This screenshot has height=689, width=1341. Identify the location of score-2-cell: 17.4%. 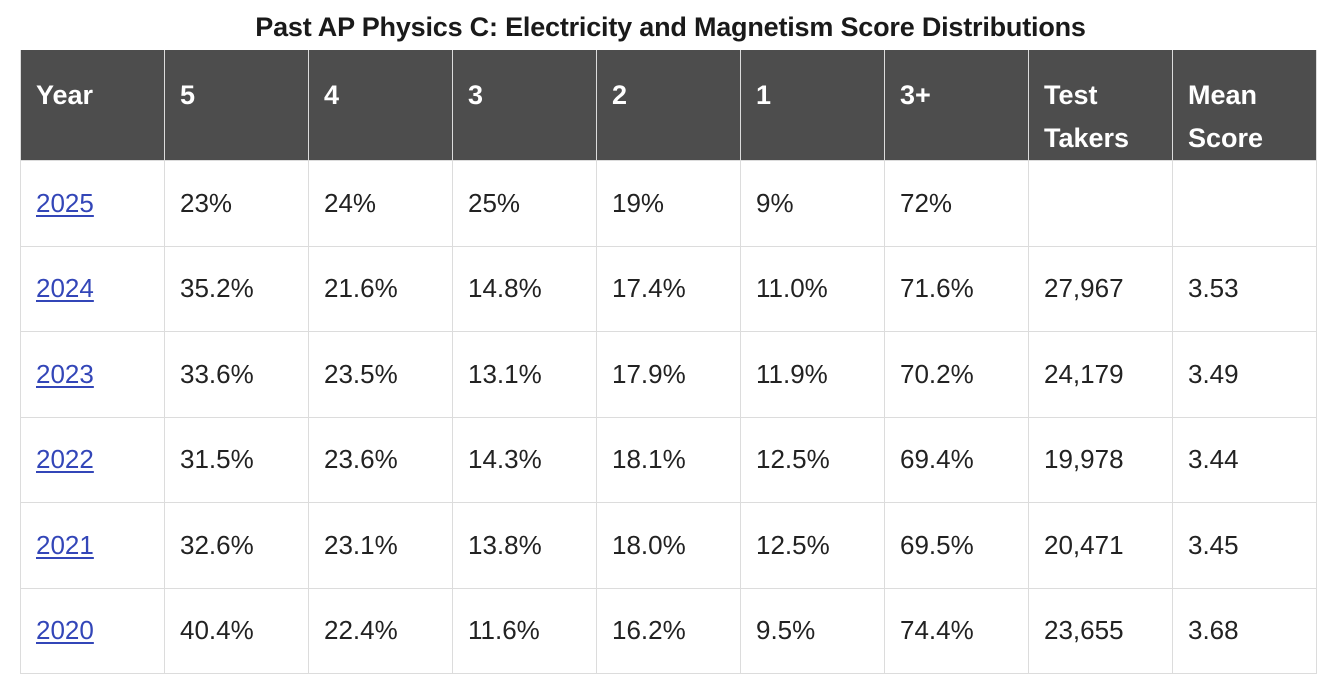
(668, 288).